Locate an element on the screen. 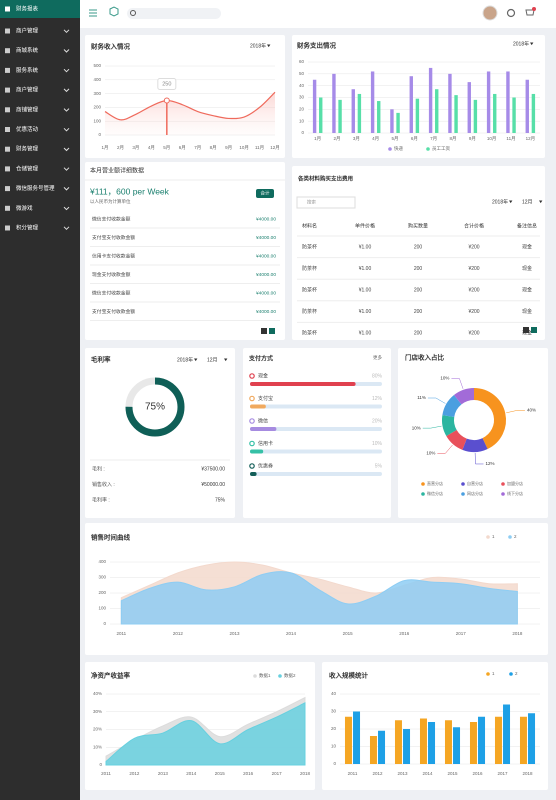 The image size is (556, 800). x-tick-label: 2013 is located at coordinates (234, 633).